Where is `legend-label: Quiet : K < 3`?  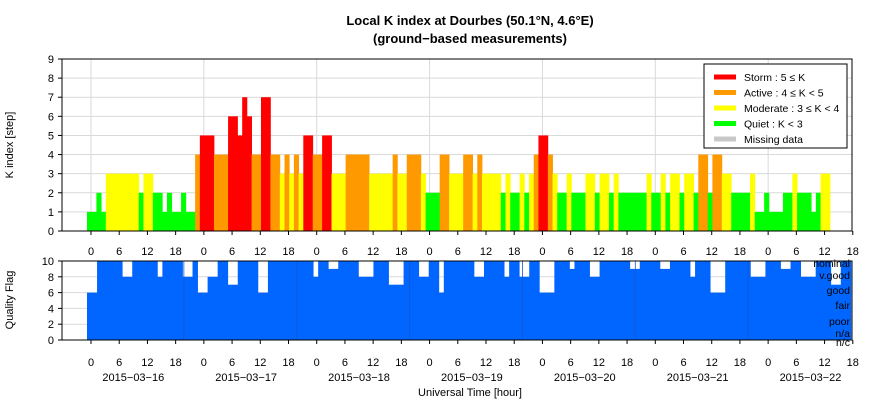
legend-label: Quiet : K < 3 is located at coordinates (773, 125).